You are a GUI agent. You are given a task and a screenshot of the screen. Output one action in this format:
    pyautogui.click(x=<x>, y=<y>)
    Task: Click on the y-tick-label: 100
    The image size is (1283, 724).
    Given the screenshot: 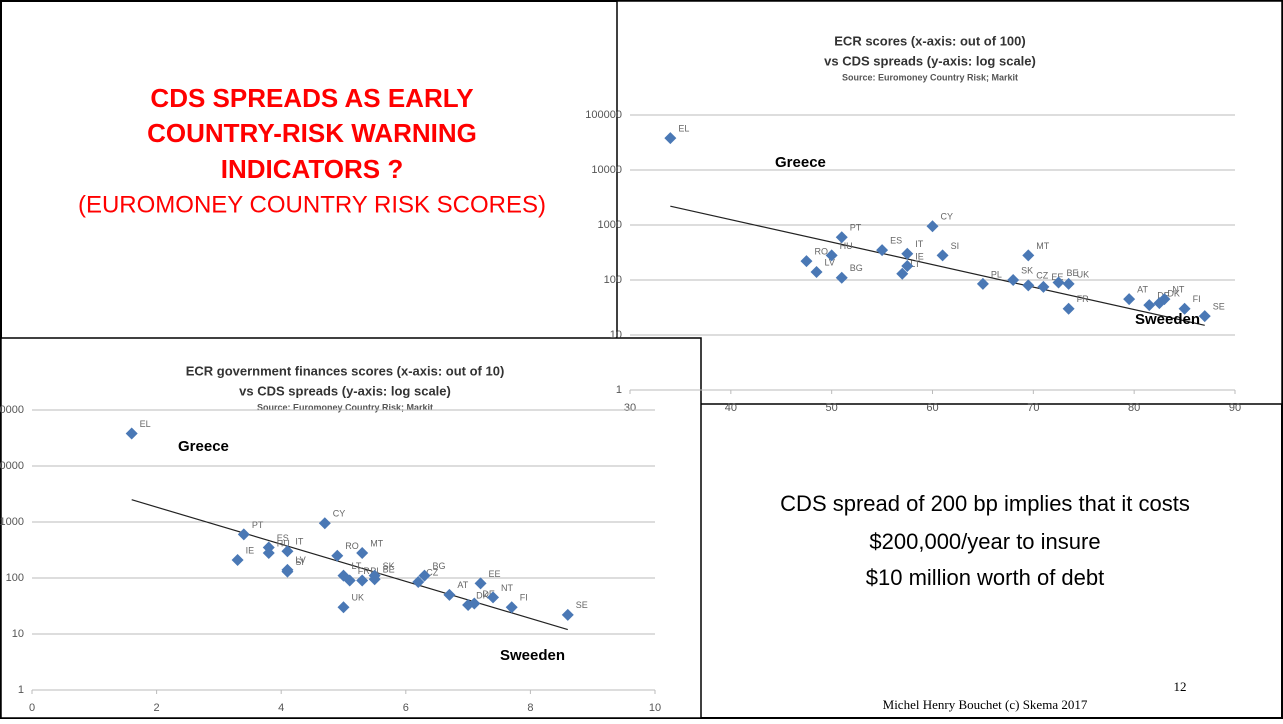 What is the action you would take?
    pyautogui.click(x=613, y=280)
    